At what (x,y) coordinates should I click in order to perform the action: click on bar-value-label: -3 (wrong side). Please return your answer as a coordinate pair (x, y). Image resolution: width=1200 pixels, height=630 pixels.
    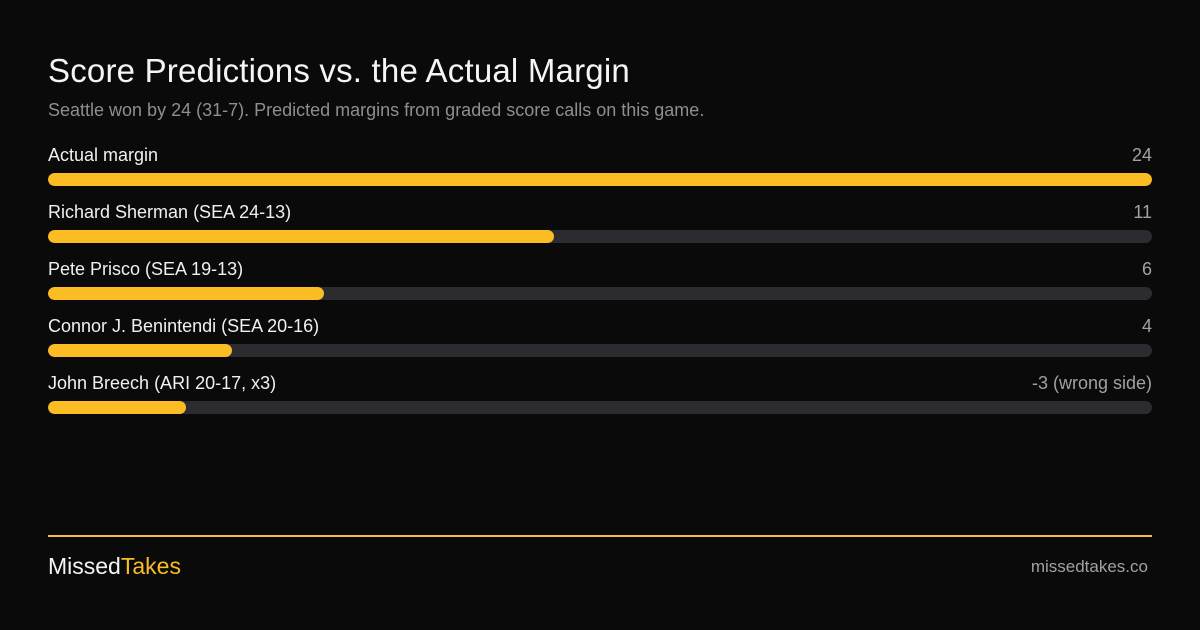
    Looking at the image, I should click on (1091, 383).